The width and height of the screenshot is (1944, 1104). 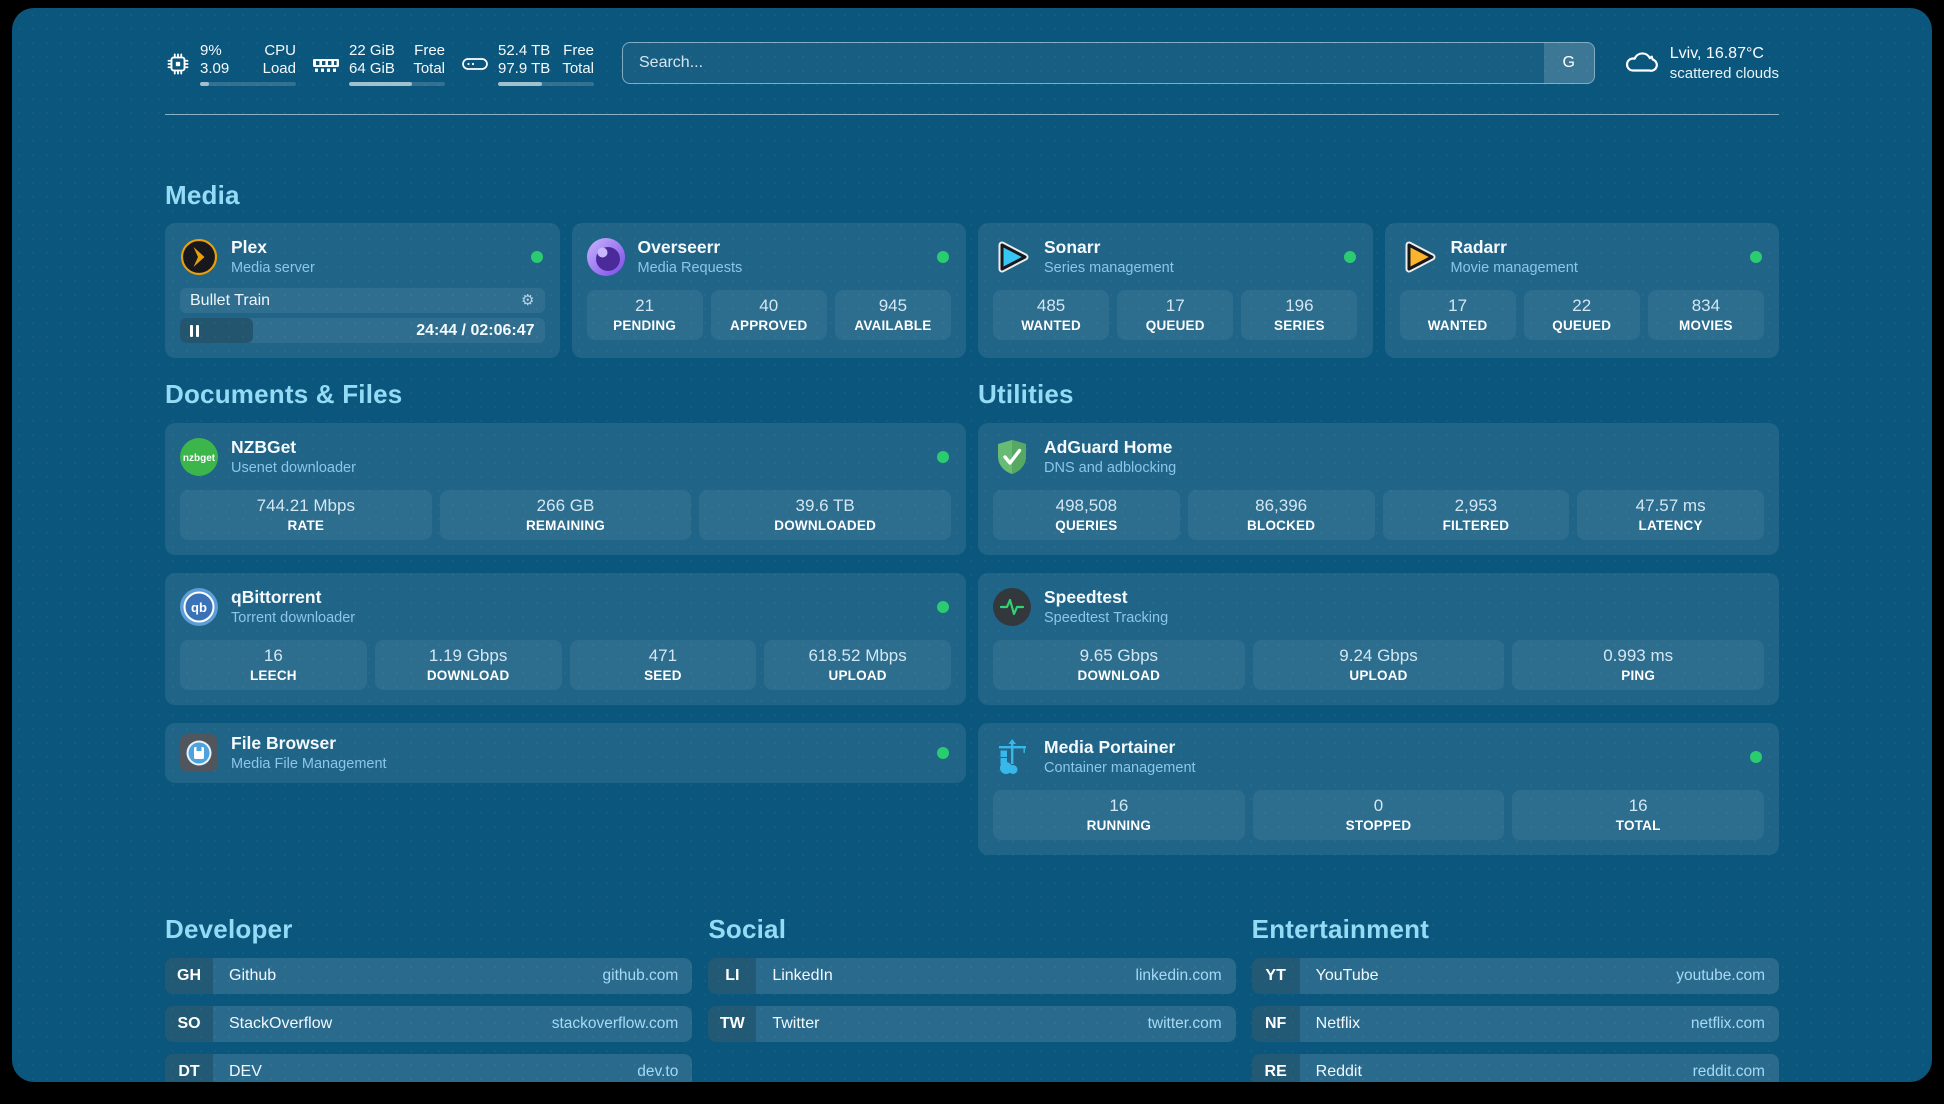 I want to click on gear-icon: ⚙, so click(x=528, y=300).